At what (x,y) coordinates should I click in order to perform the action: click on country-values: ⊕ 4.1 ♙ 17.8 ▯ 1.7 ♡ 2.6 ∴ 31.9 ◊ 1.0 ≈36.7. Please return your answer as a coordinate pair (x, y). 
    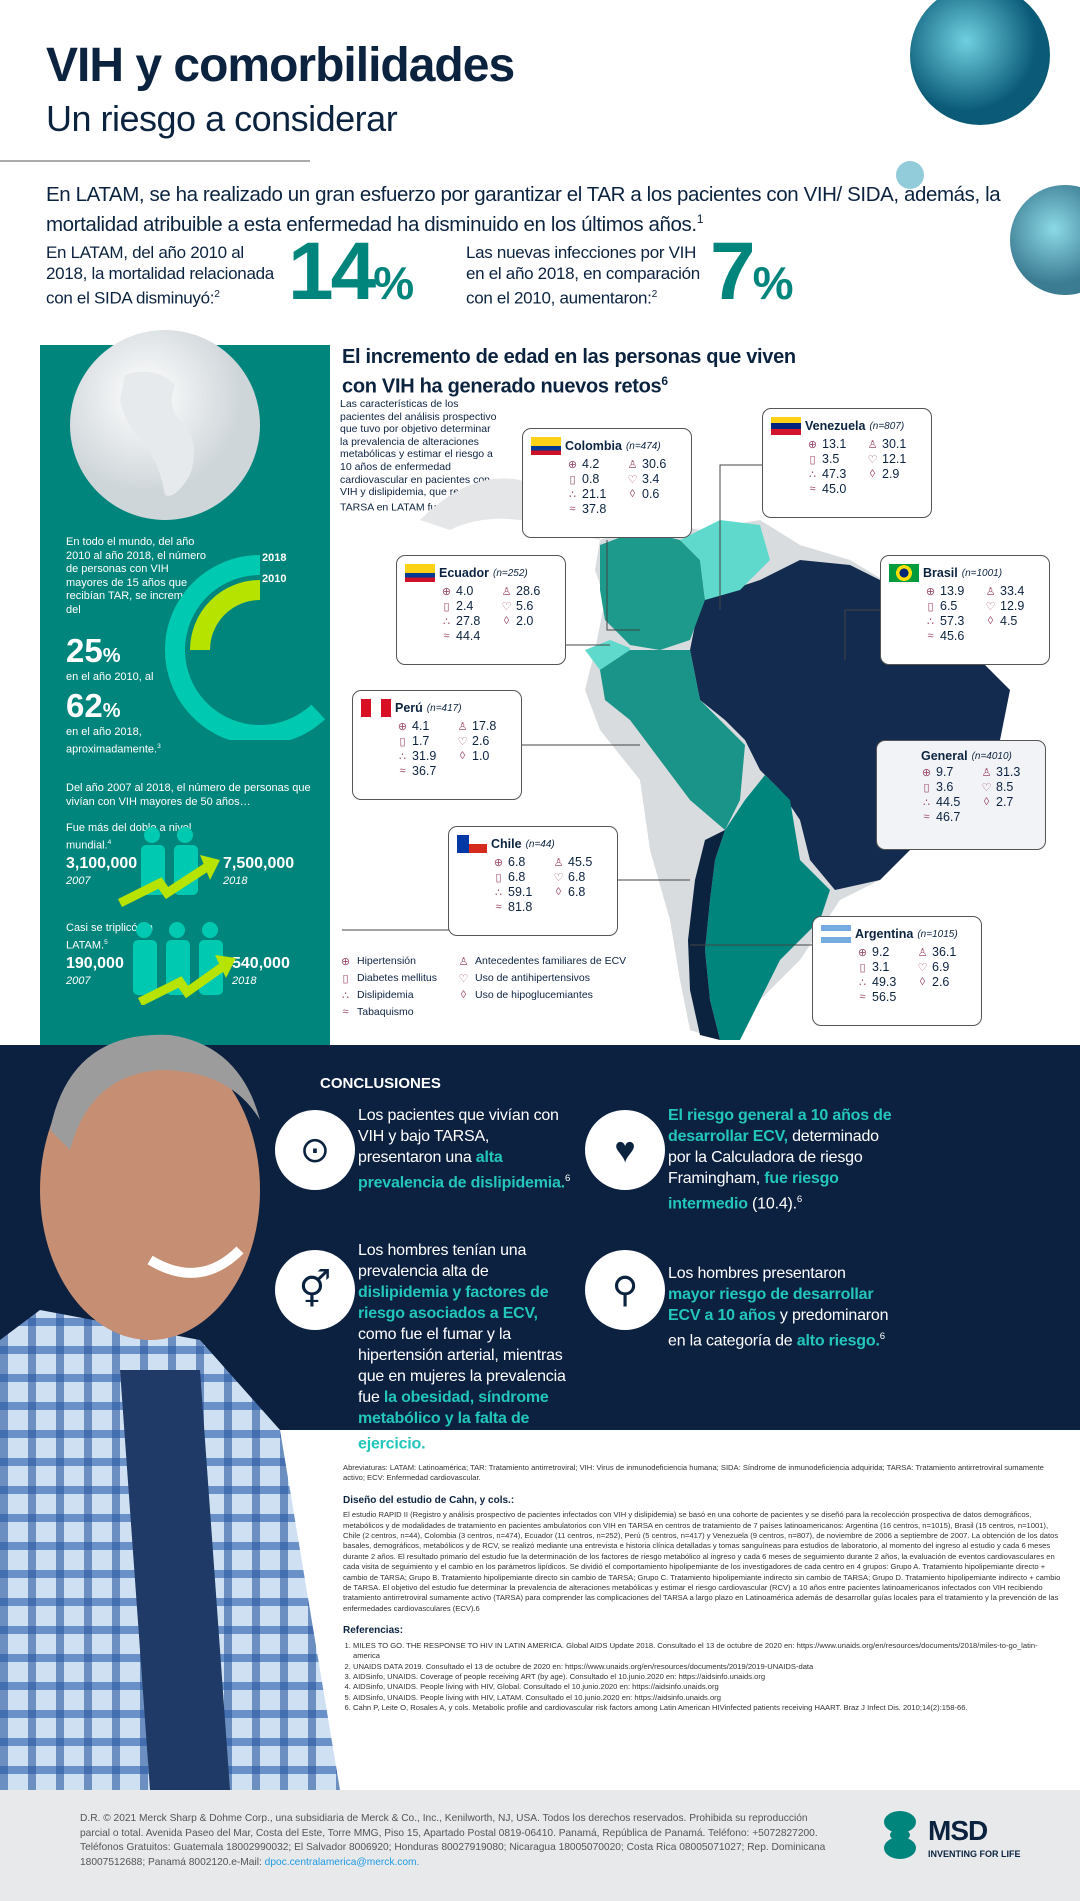
    Looking at the image, I should click on (455, 748).